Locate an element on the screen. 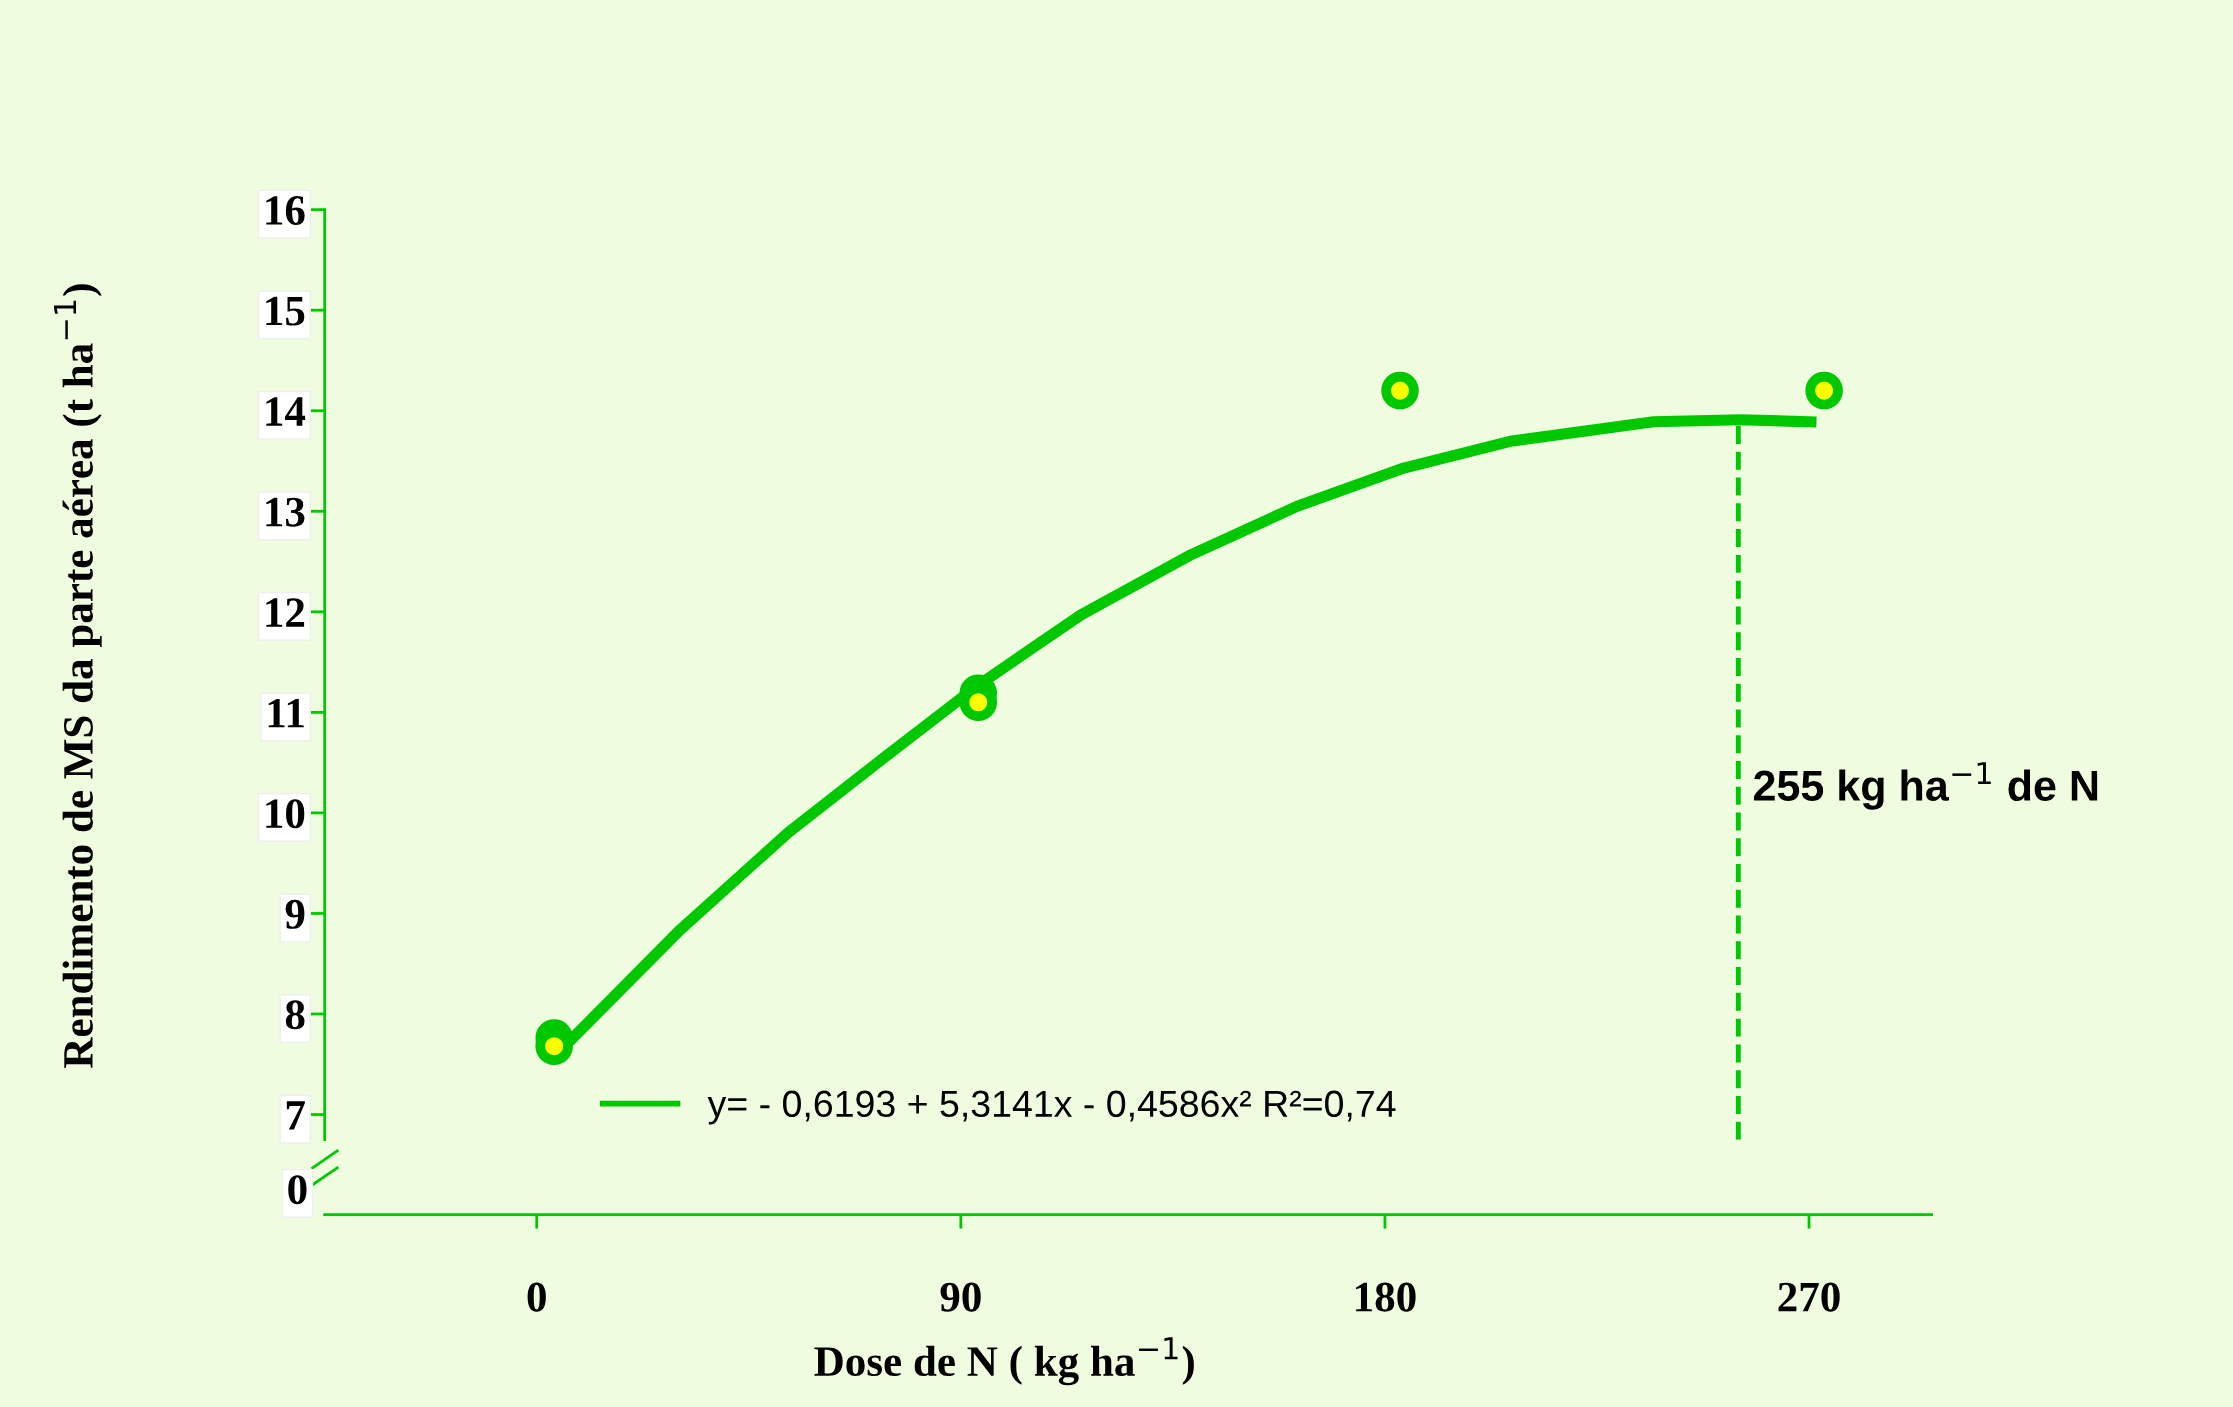 This screenshot has width=2233, height=1407. x-tick-label: 90 is located at coordinates (960, 1297).